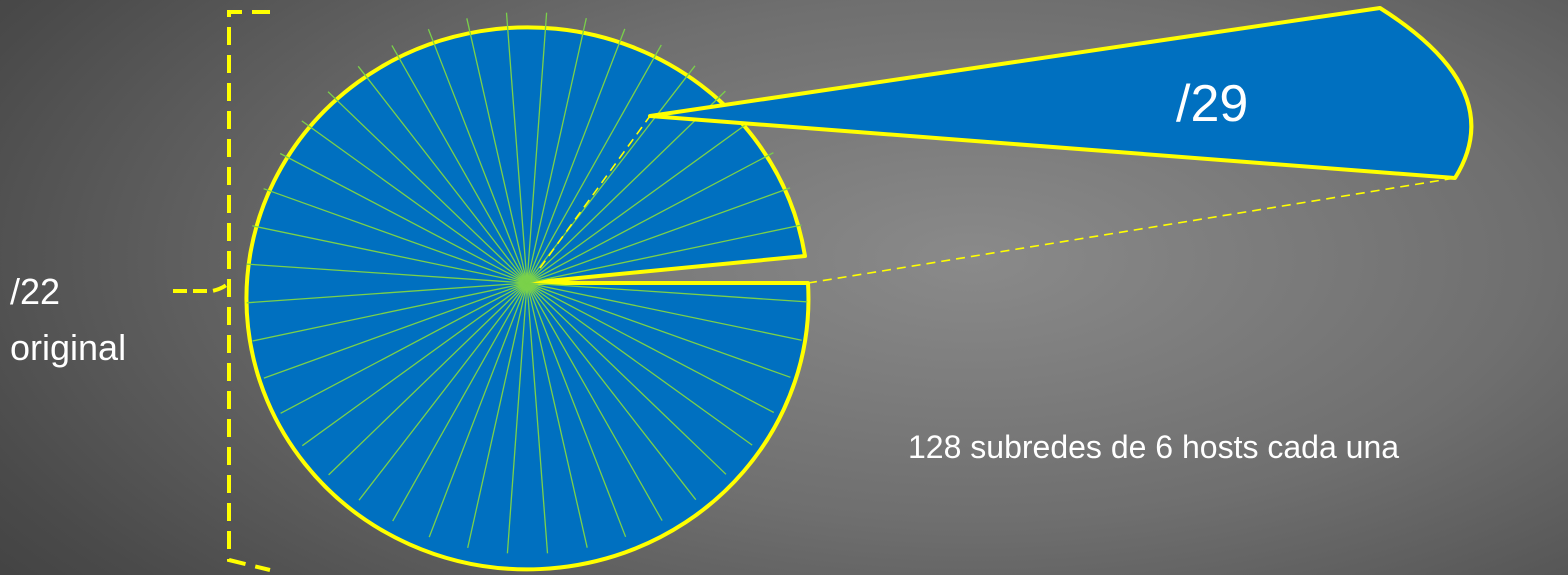 This screenshot has height=575, width=1568. What do you see at coordinates (1131, 230) in the screenshot?
I see `guide-line-lower` at bounding box center [1131, 230].